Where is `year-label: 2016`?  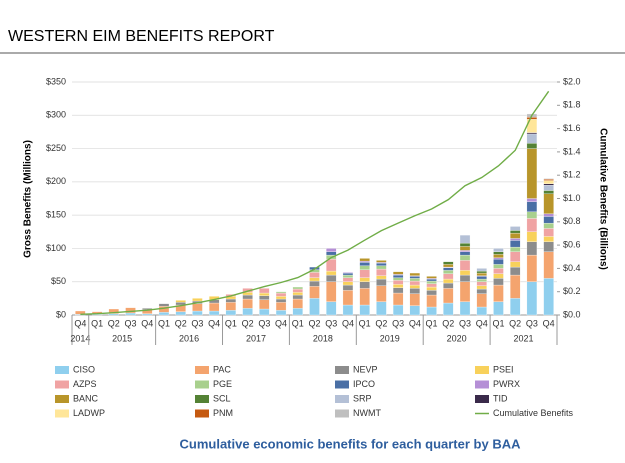 year-label: 2016 is located at coordinates (189, 338).